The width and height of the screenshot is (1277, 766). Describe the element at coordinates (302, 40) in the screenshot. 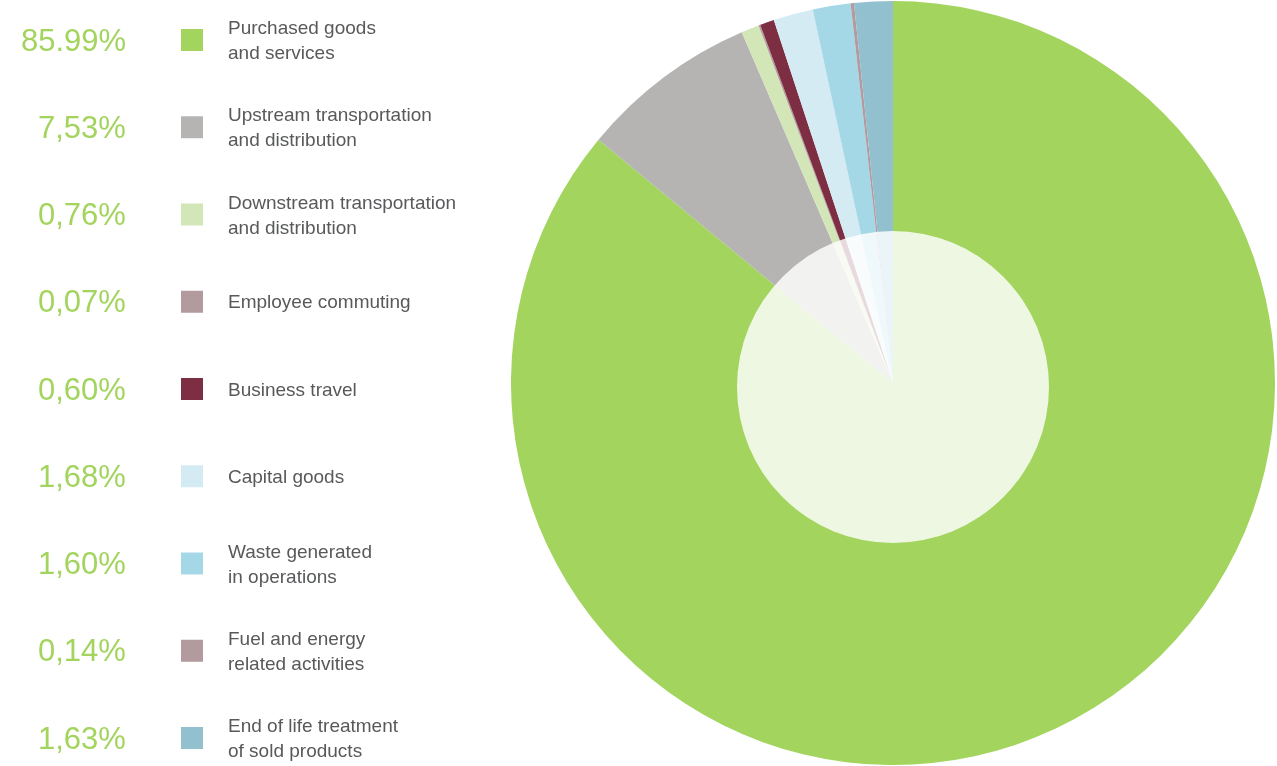

I see `legend-label: Purchased goods and services` at that location.